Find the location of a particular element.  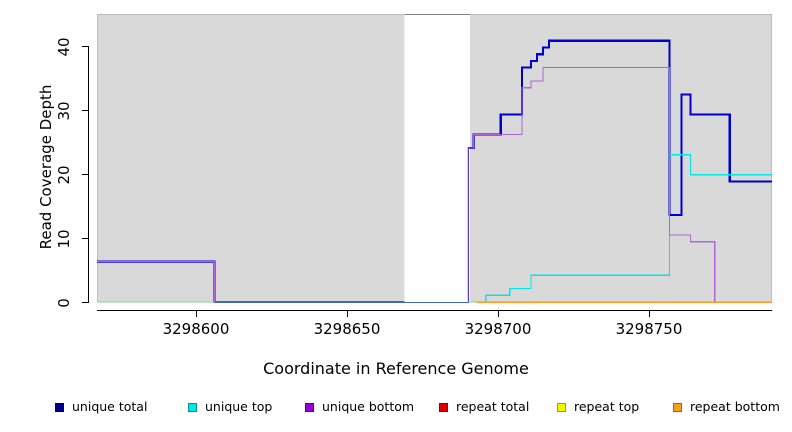

legend-item-unique-bottom: unique bottom is located at coordinates (359, 407).